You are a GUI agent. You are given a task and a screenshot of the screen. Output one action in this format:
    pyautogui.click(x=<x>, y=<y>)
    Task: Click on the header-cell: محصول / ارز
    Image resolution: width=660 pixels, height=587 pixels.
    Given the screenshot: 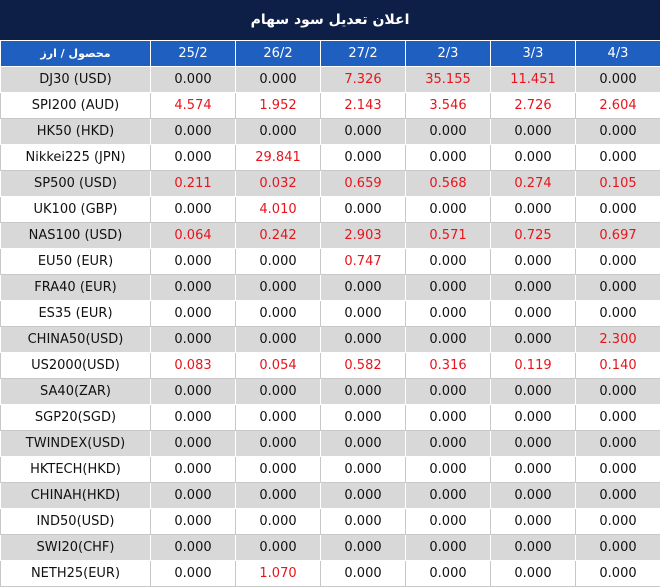 What is the action you would take?
    pyautogui.click(x=75, y=53)
    